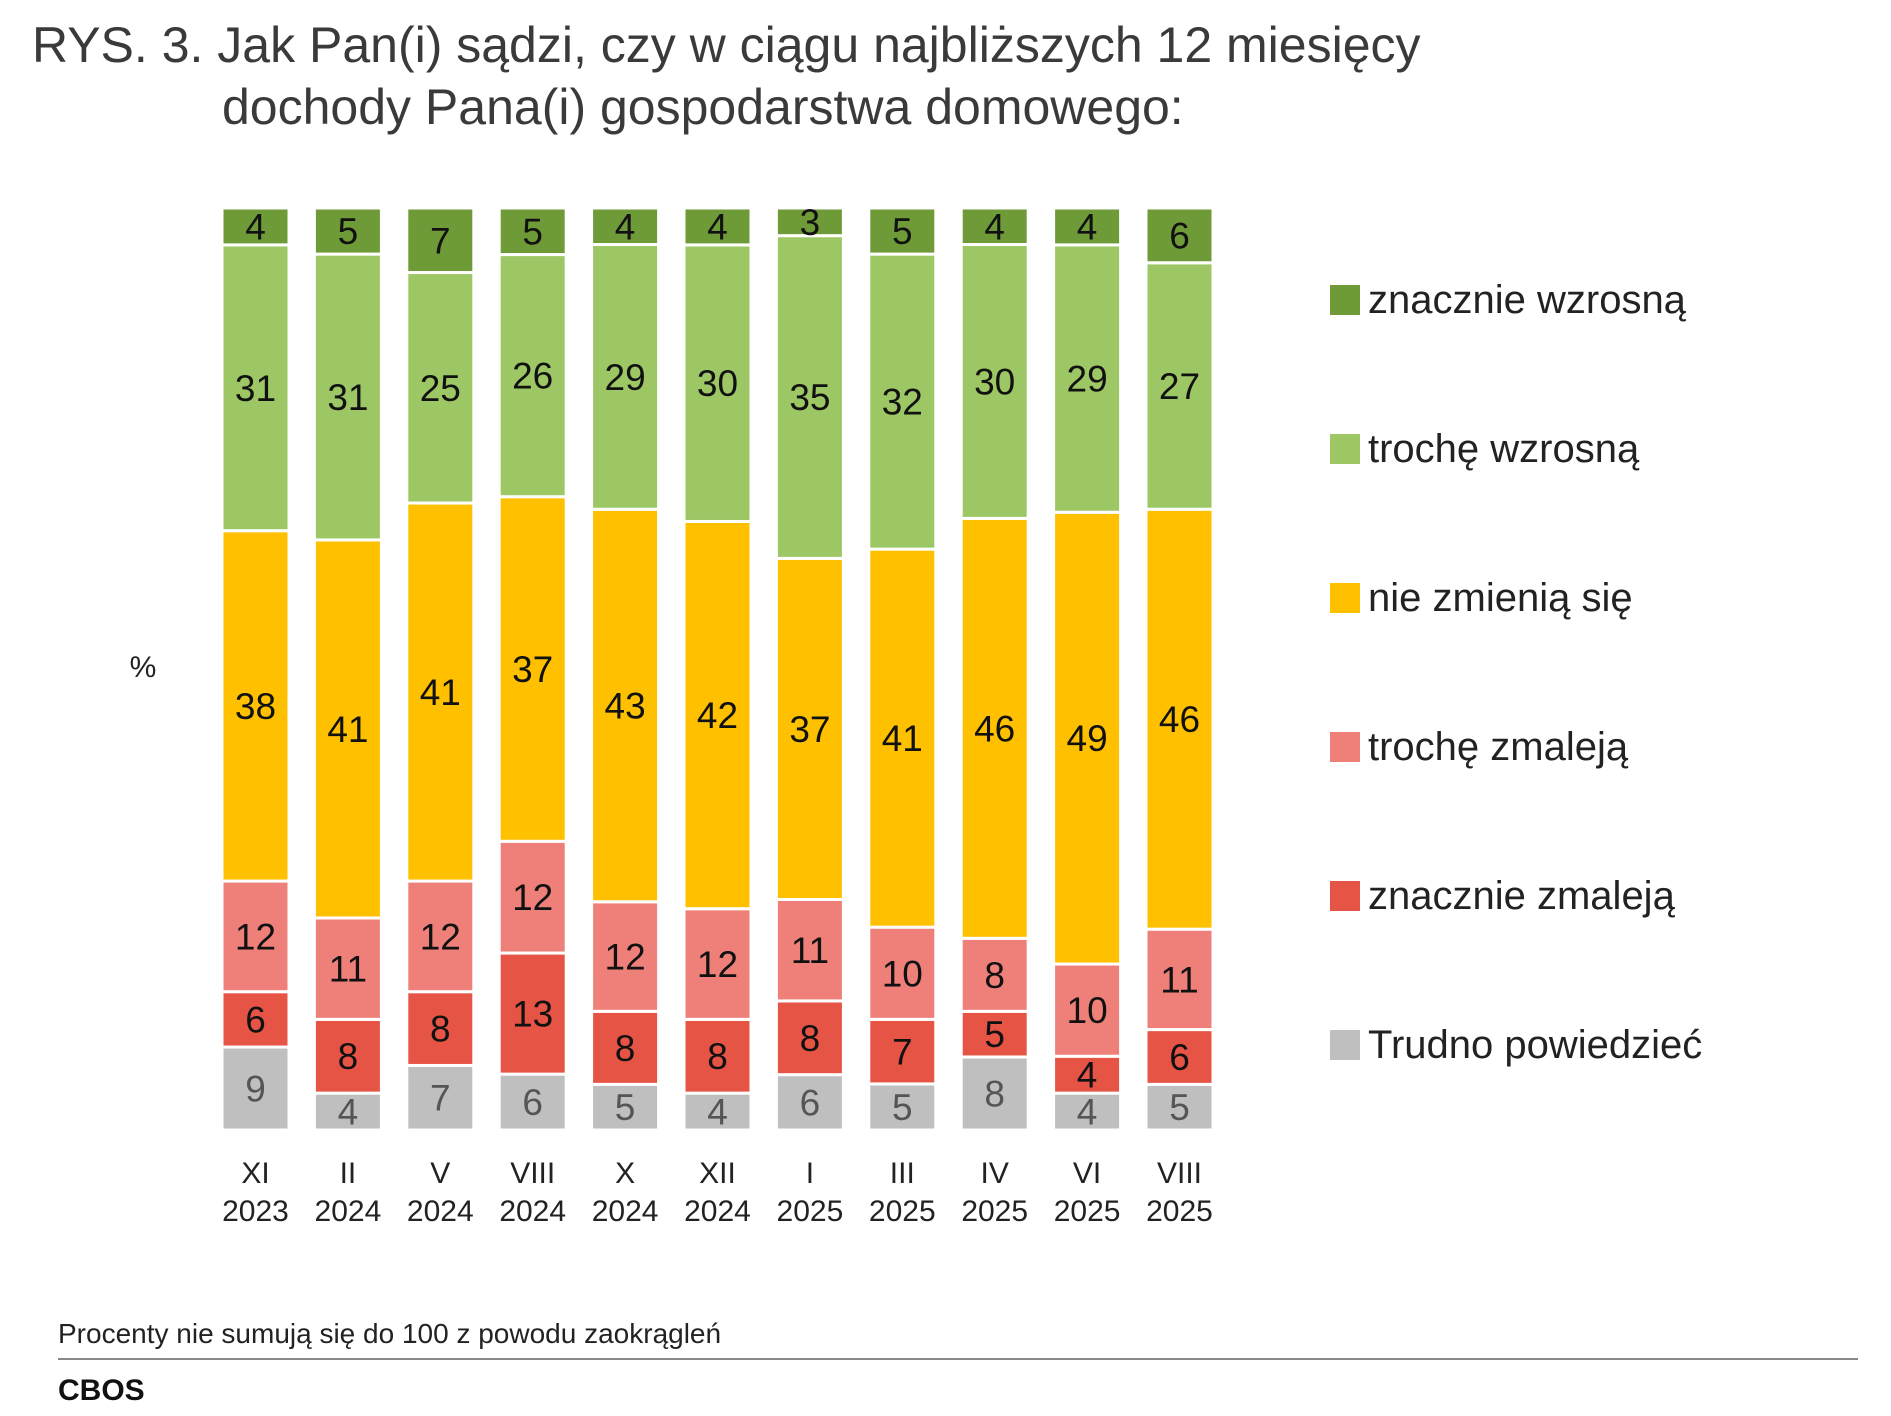 The height and width of the screenshot is (1416, 1891). What do you see at coordinates (1179, 1192) in the screenshot?
I see `x-tick-label: VIII 2025` at bounding box center [1179, 1192].